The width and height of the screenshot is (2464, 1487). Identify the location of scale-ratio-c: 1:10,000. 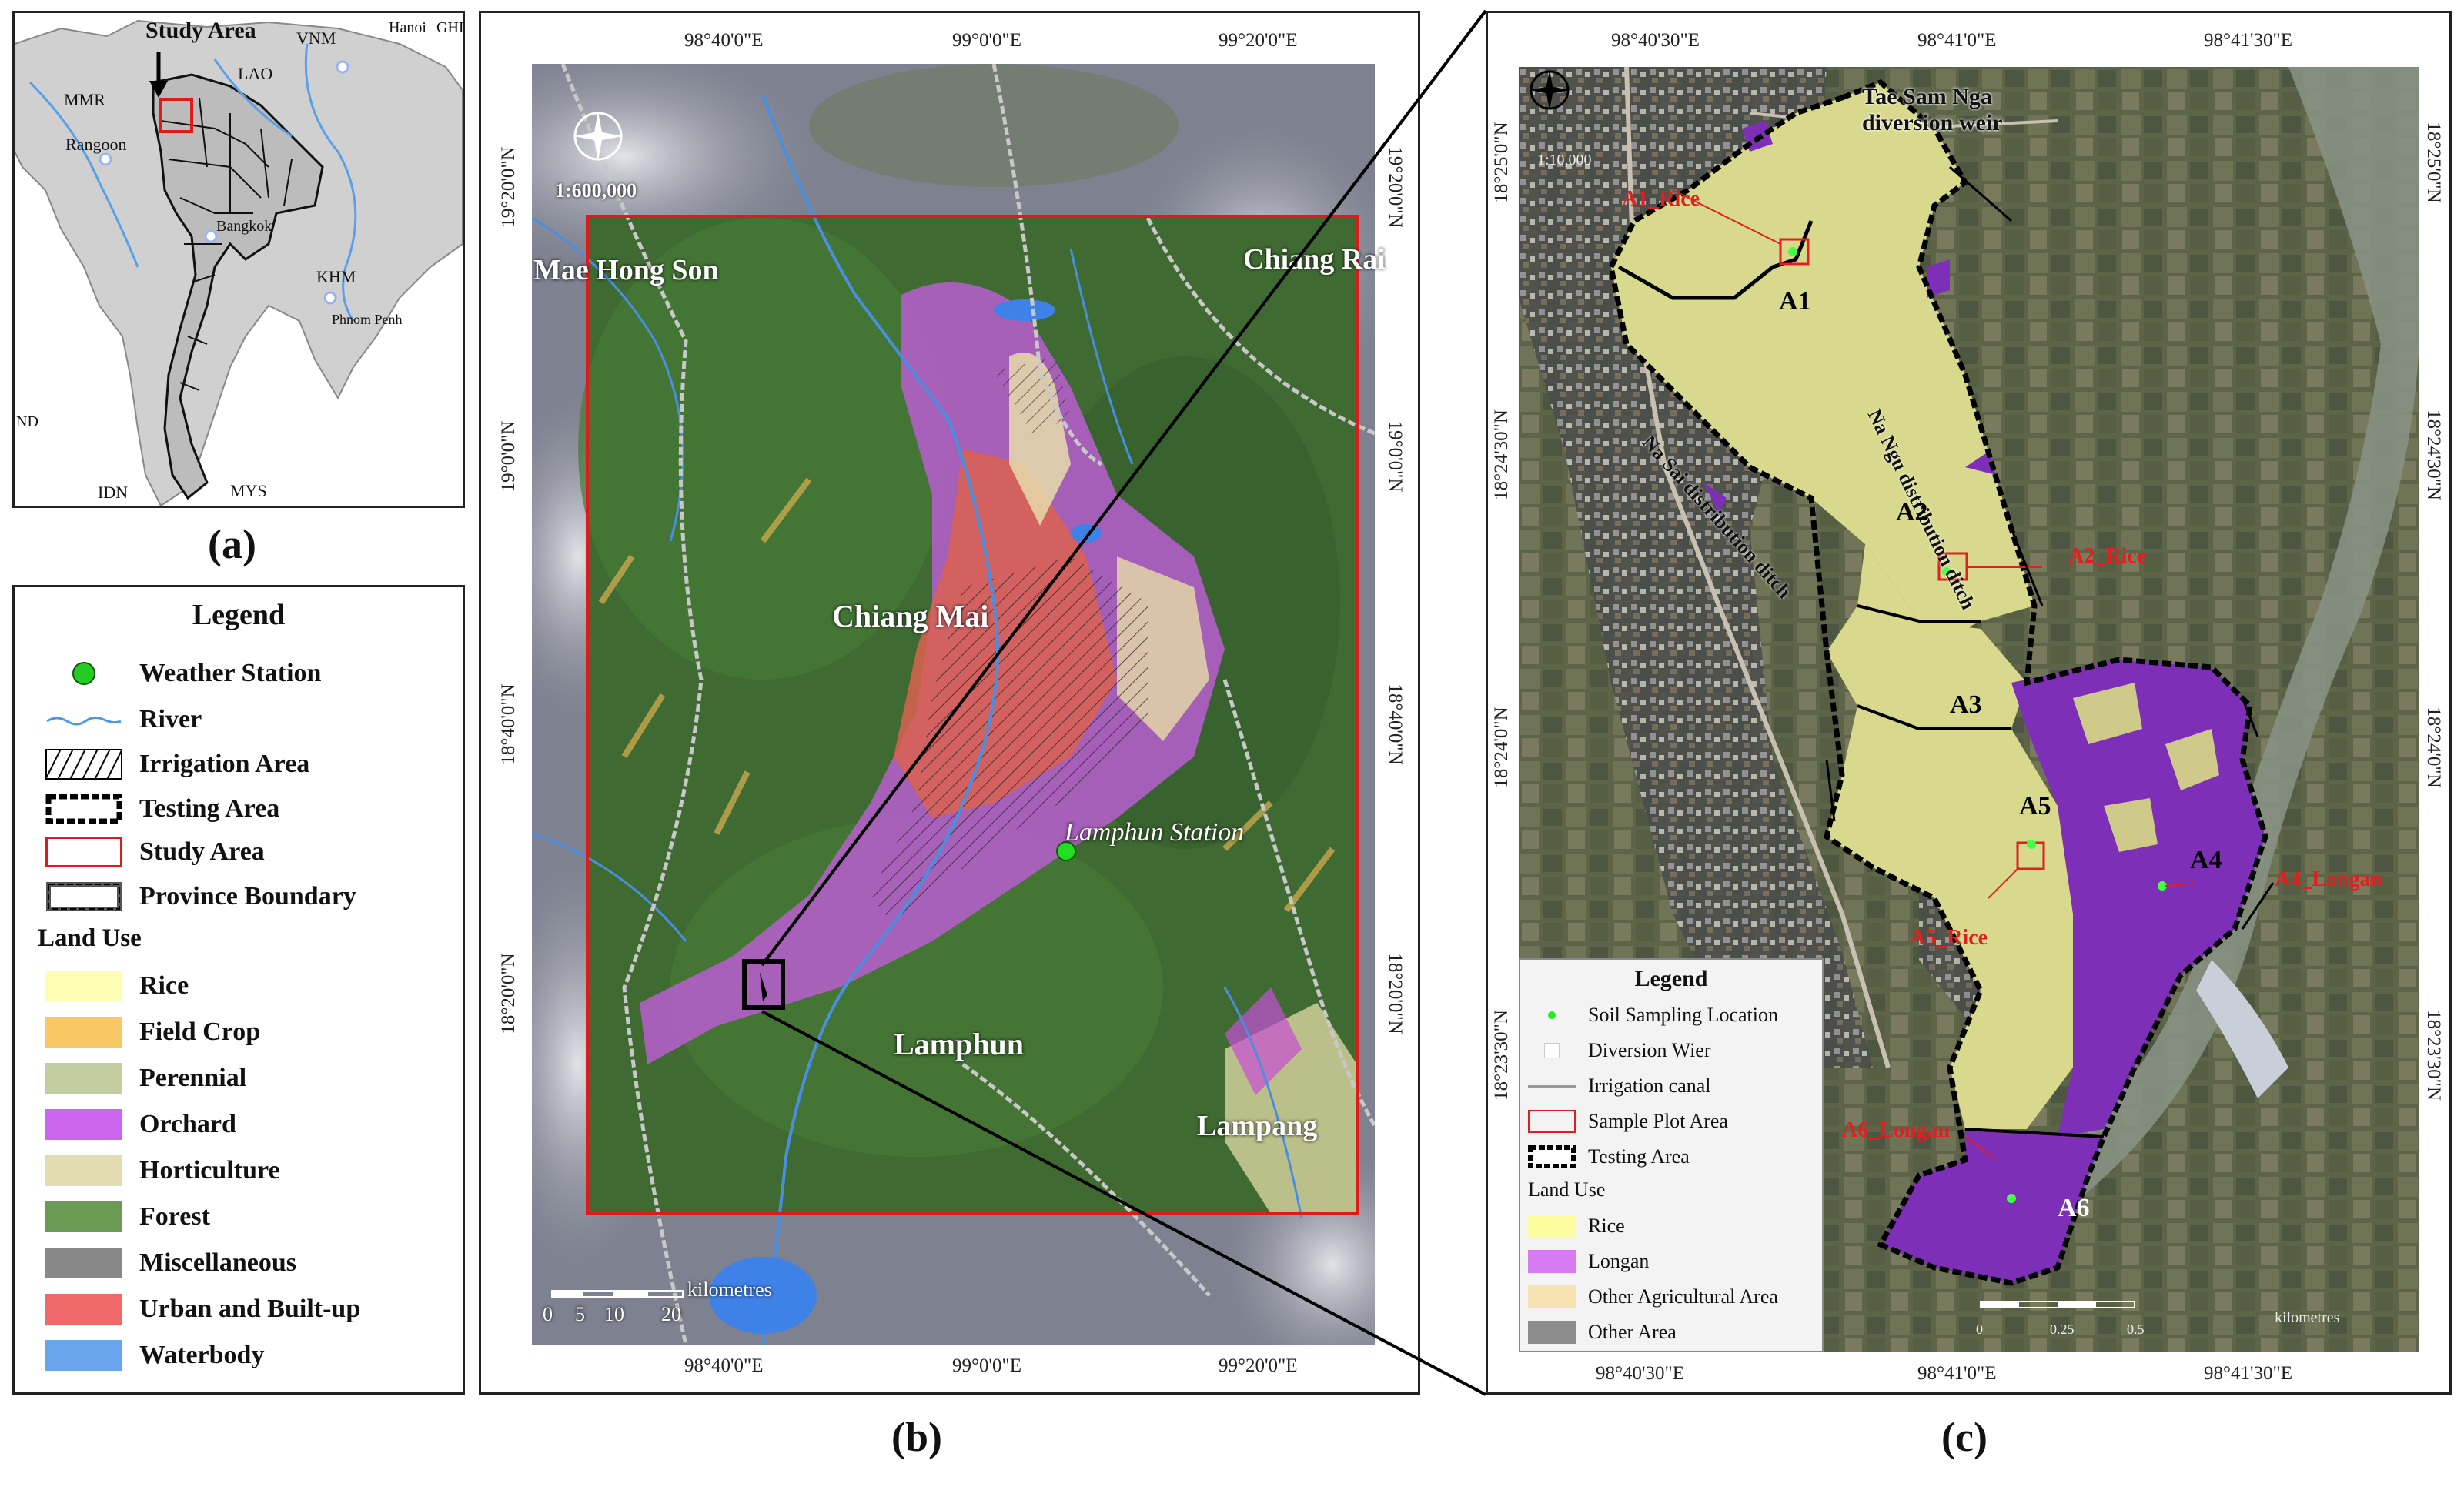
(1564, 160).